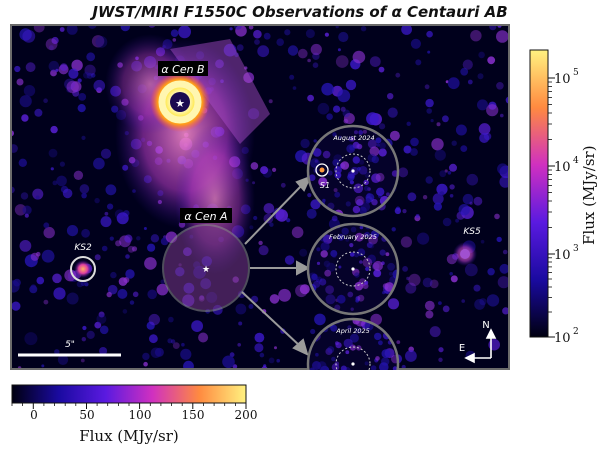  Describe the element at coordinates (246, 415) in the screenshot. I see `hcbar-tick-label: 200` at that location.